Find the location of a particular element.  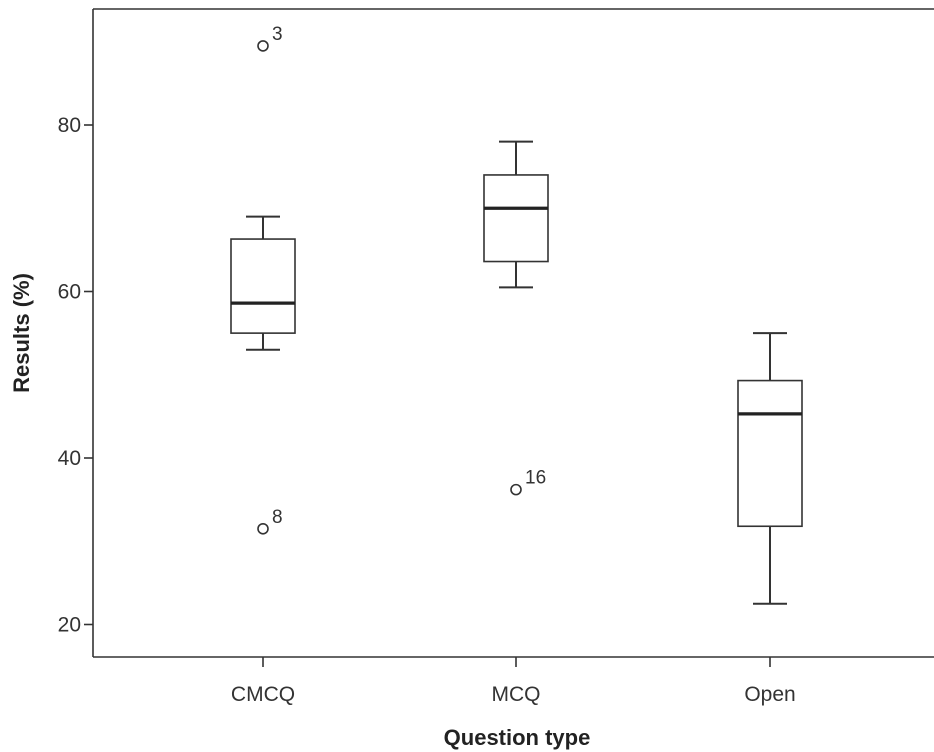

y-tick-label: 60 is located at coordinates (69, 292).